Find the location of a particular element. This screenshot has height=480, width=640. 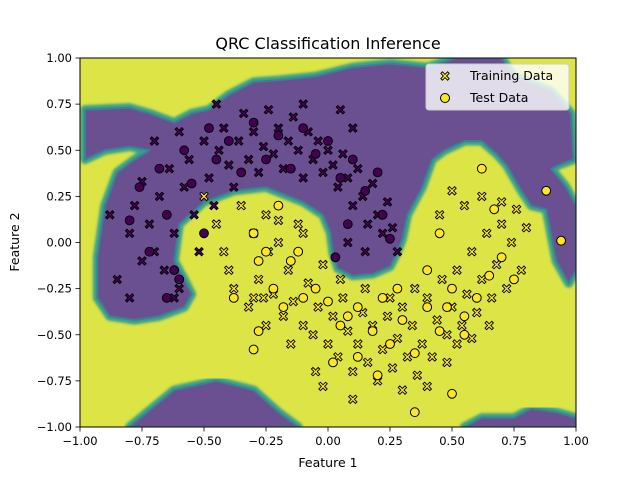

legend: Training Data Test Data is located at coordinates (497, 87).